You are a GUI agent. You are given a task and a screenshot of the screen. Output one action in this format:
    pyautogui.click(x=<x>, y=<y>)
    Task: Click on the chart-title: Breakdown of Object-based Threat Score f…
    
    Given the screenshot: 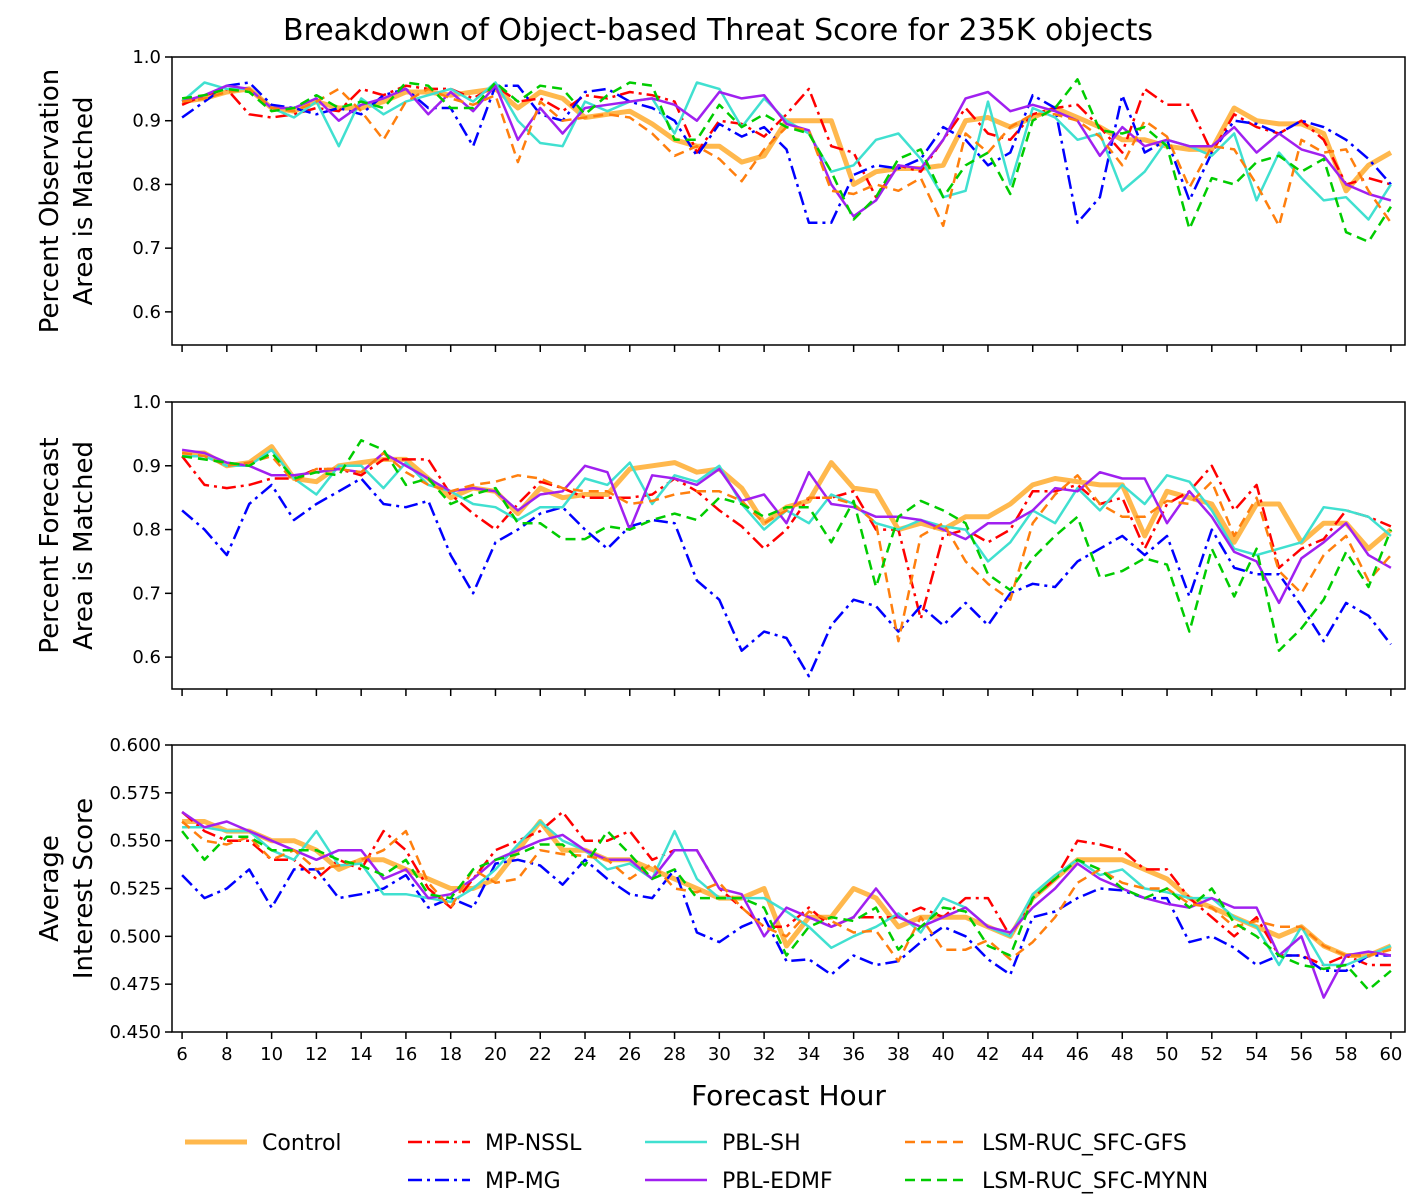 What is the action you would take?
    pyautogui.click(x=718, y=30)
    